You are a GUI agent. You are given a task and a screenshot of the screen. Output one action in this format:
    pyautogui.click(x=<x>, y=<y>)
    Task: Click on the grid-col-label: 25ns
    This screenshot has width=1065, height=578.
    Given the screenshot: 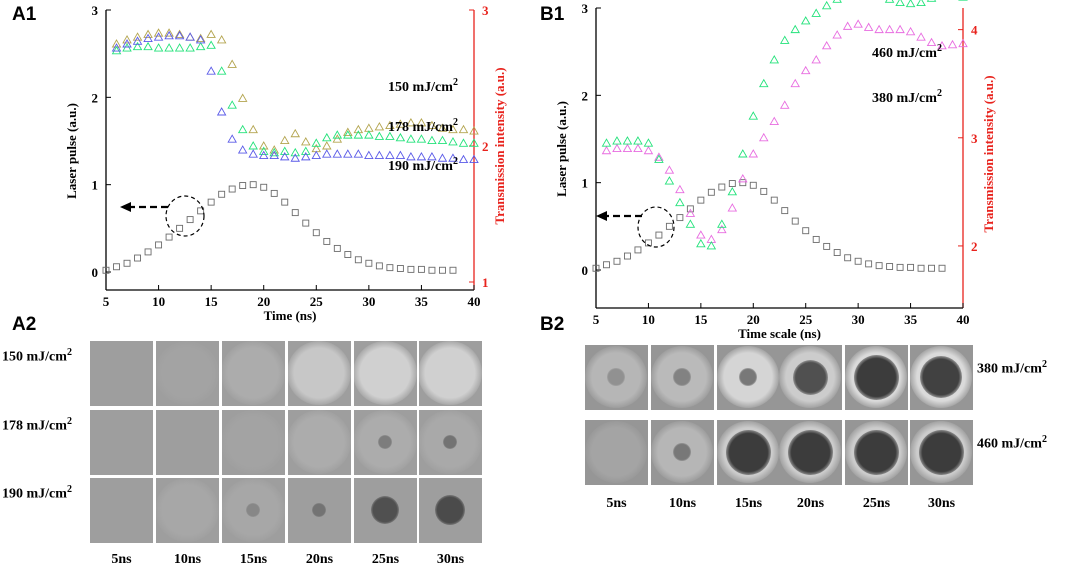 What is the action you would take?
    pyautogui.click(x=385, y=559)
    